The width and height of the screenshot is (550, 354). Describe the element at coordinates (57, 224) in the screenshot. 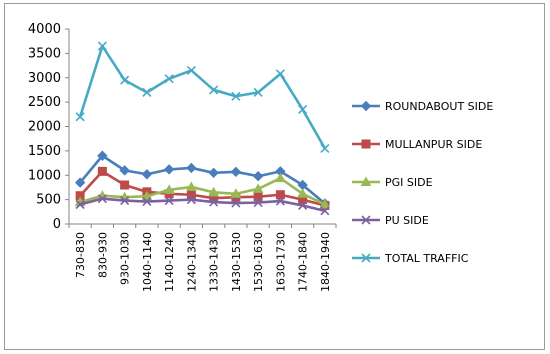

I see `y-tick-label: 0` at that location.